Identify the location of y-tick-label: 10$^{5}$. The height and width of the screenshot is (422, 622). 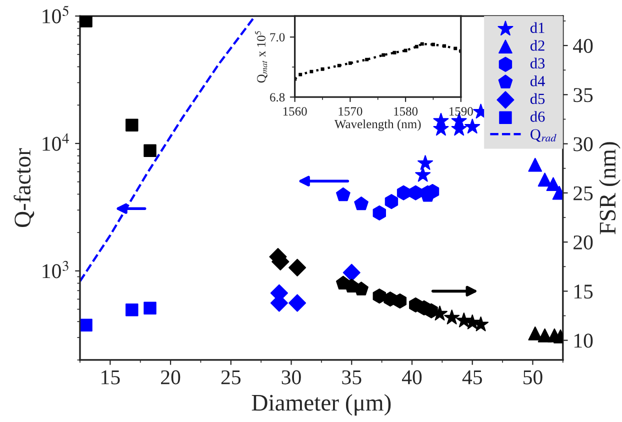
(55, 15).